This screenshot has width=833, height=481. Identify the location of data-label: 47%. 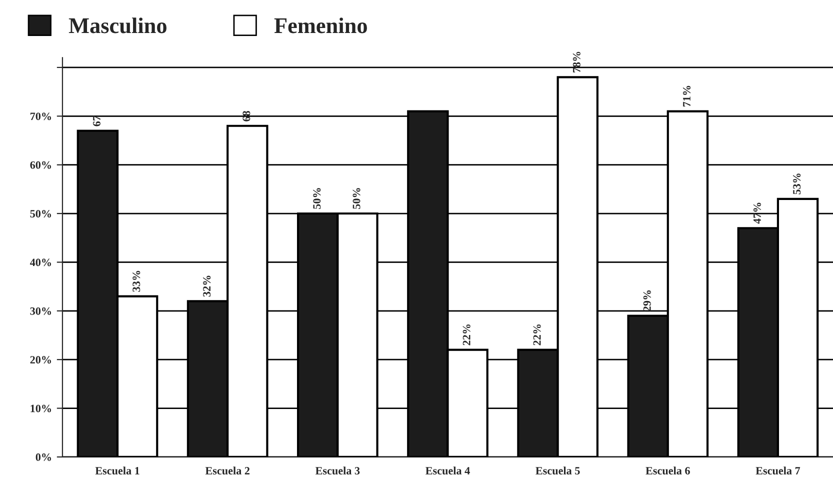
(757, 213).